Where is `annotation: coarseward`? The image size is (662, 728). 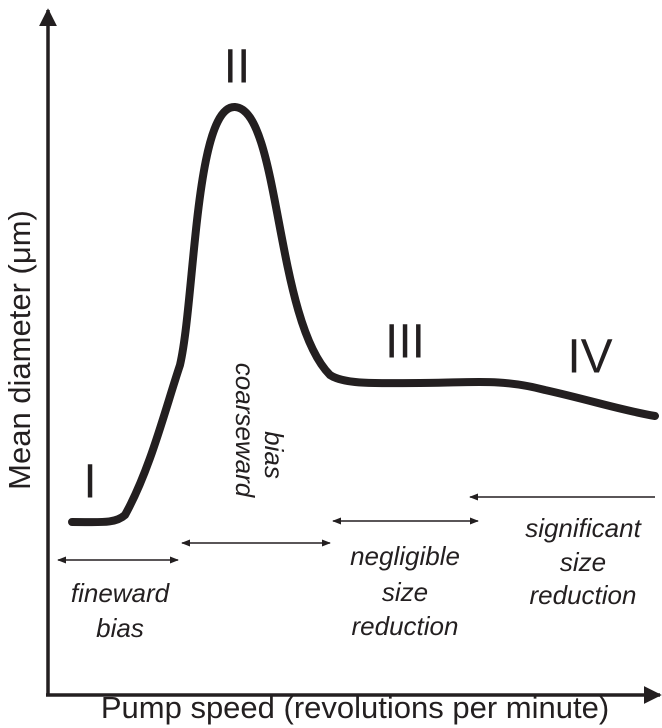
annotation: coarseward is located at coordinates (245, 431).